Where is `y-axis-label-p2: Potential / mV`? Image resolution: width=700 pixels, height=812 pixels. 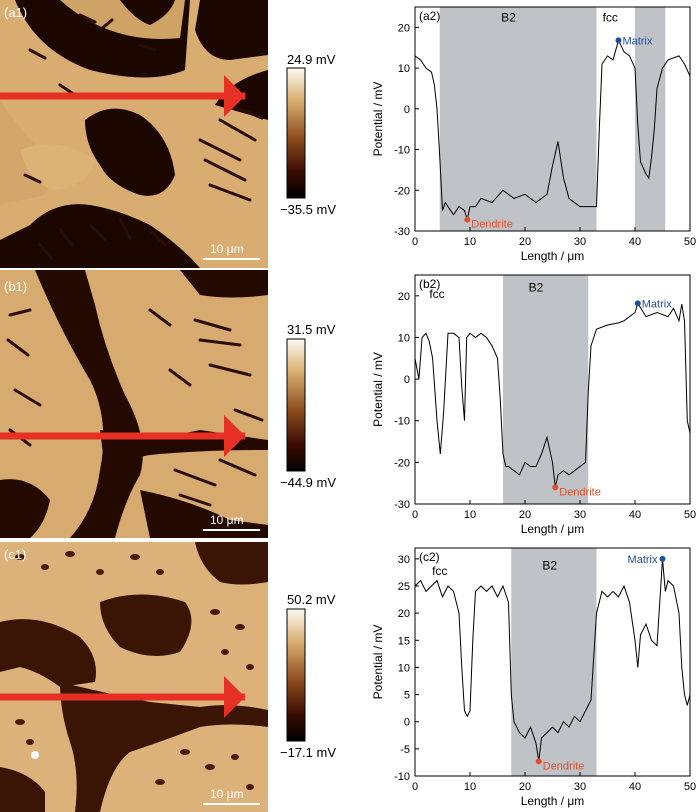 y-axis-label-p2: Potential / mV is located at coordinates (378, 662).